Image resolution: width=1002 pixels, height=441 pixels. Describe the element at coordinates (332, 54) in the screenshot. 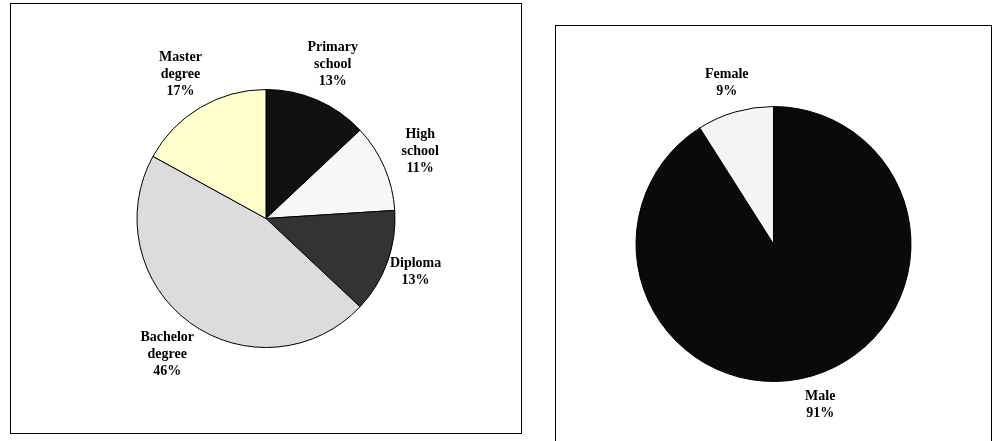

I see `slice-label: Primary school` at that location.